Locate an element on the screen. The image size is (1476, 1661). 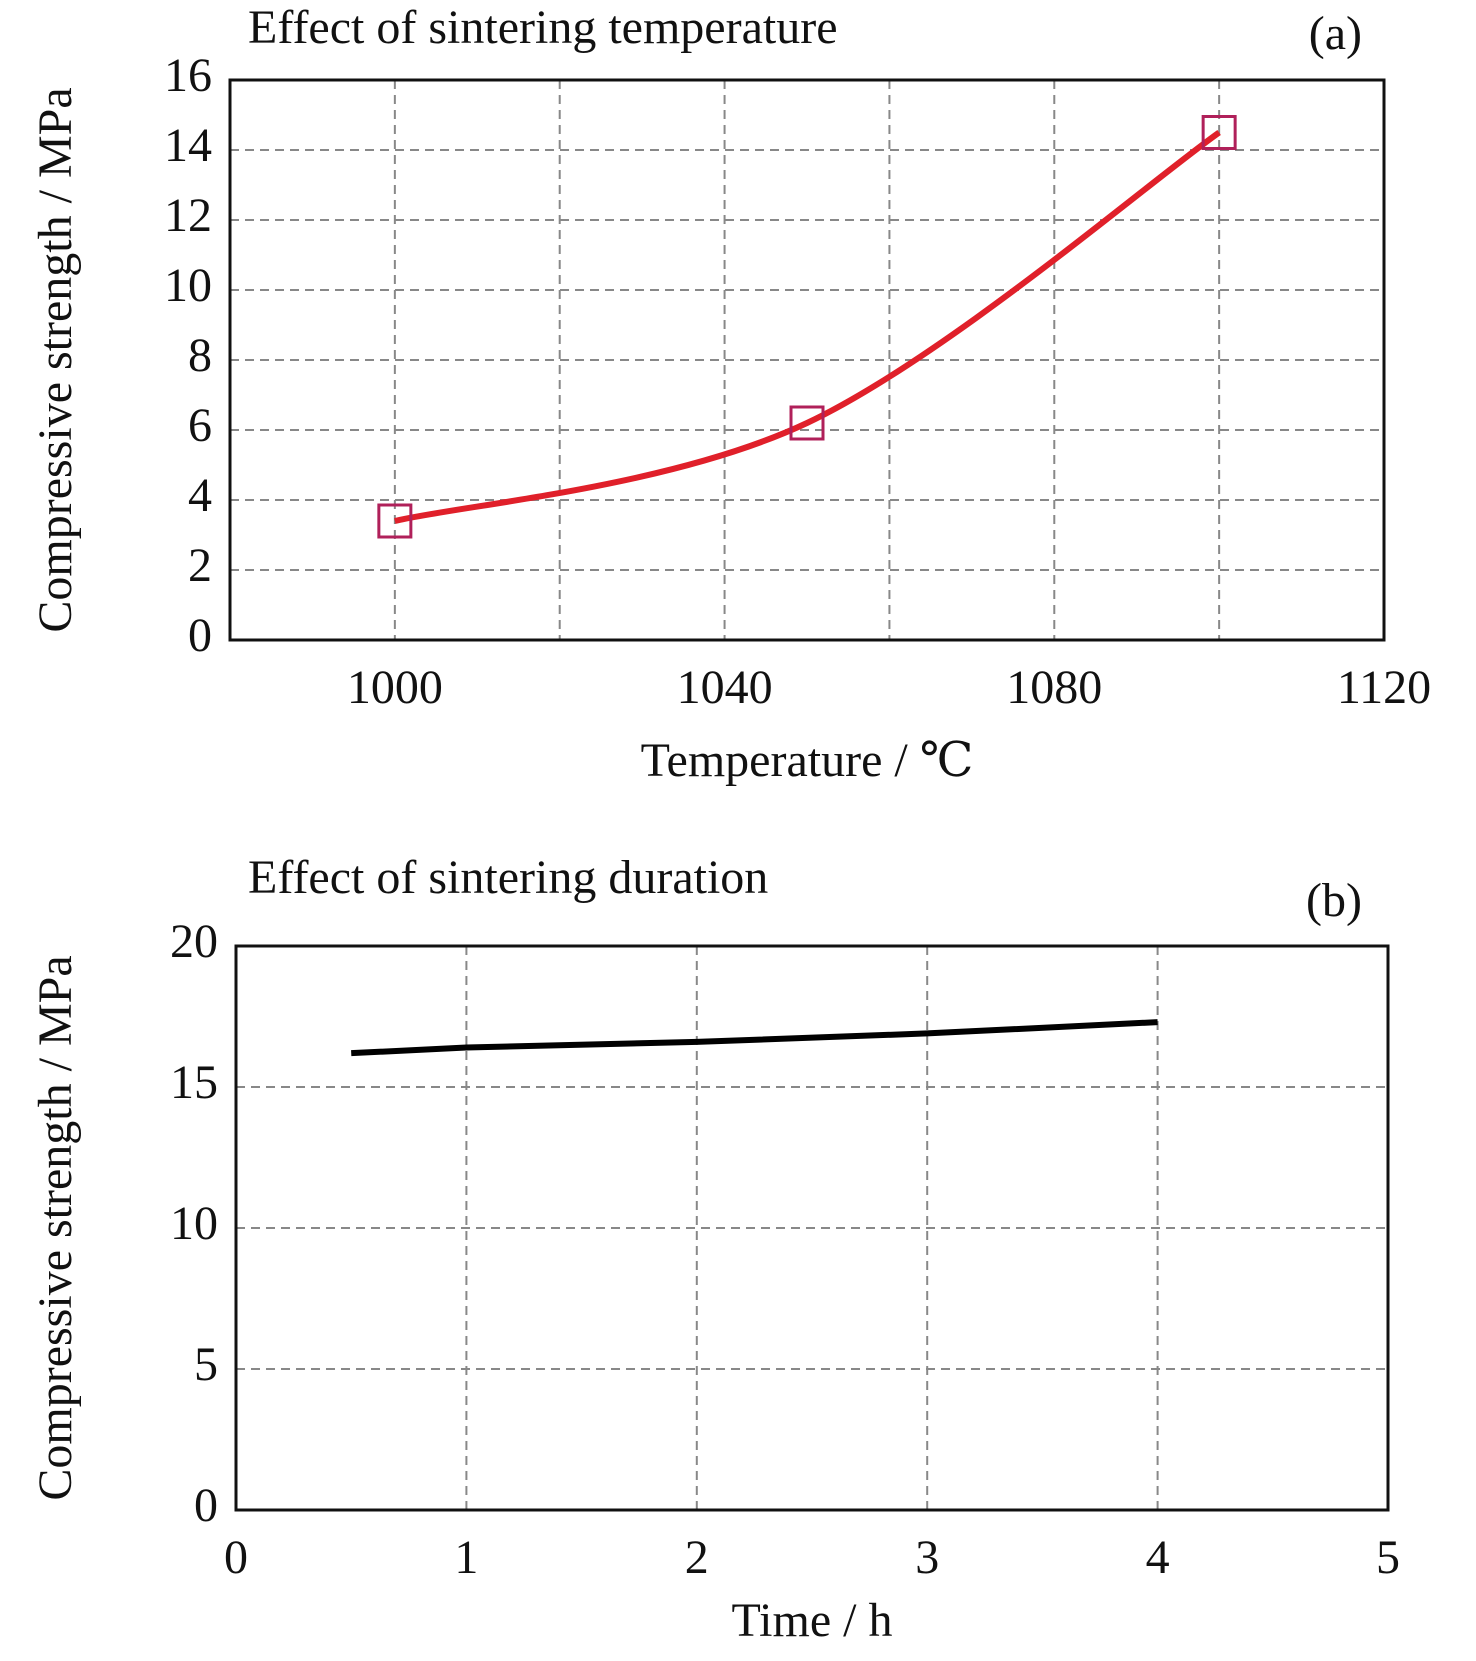
y-tick-label: 8 is located at coordinates (200, 355).